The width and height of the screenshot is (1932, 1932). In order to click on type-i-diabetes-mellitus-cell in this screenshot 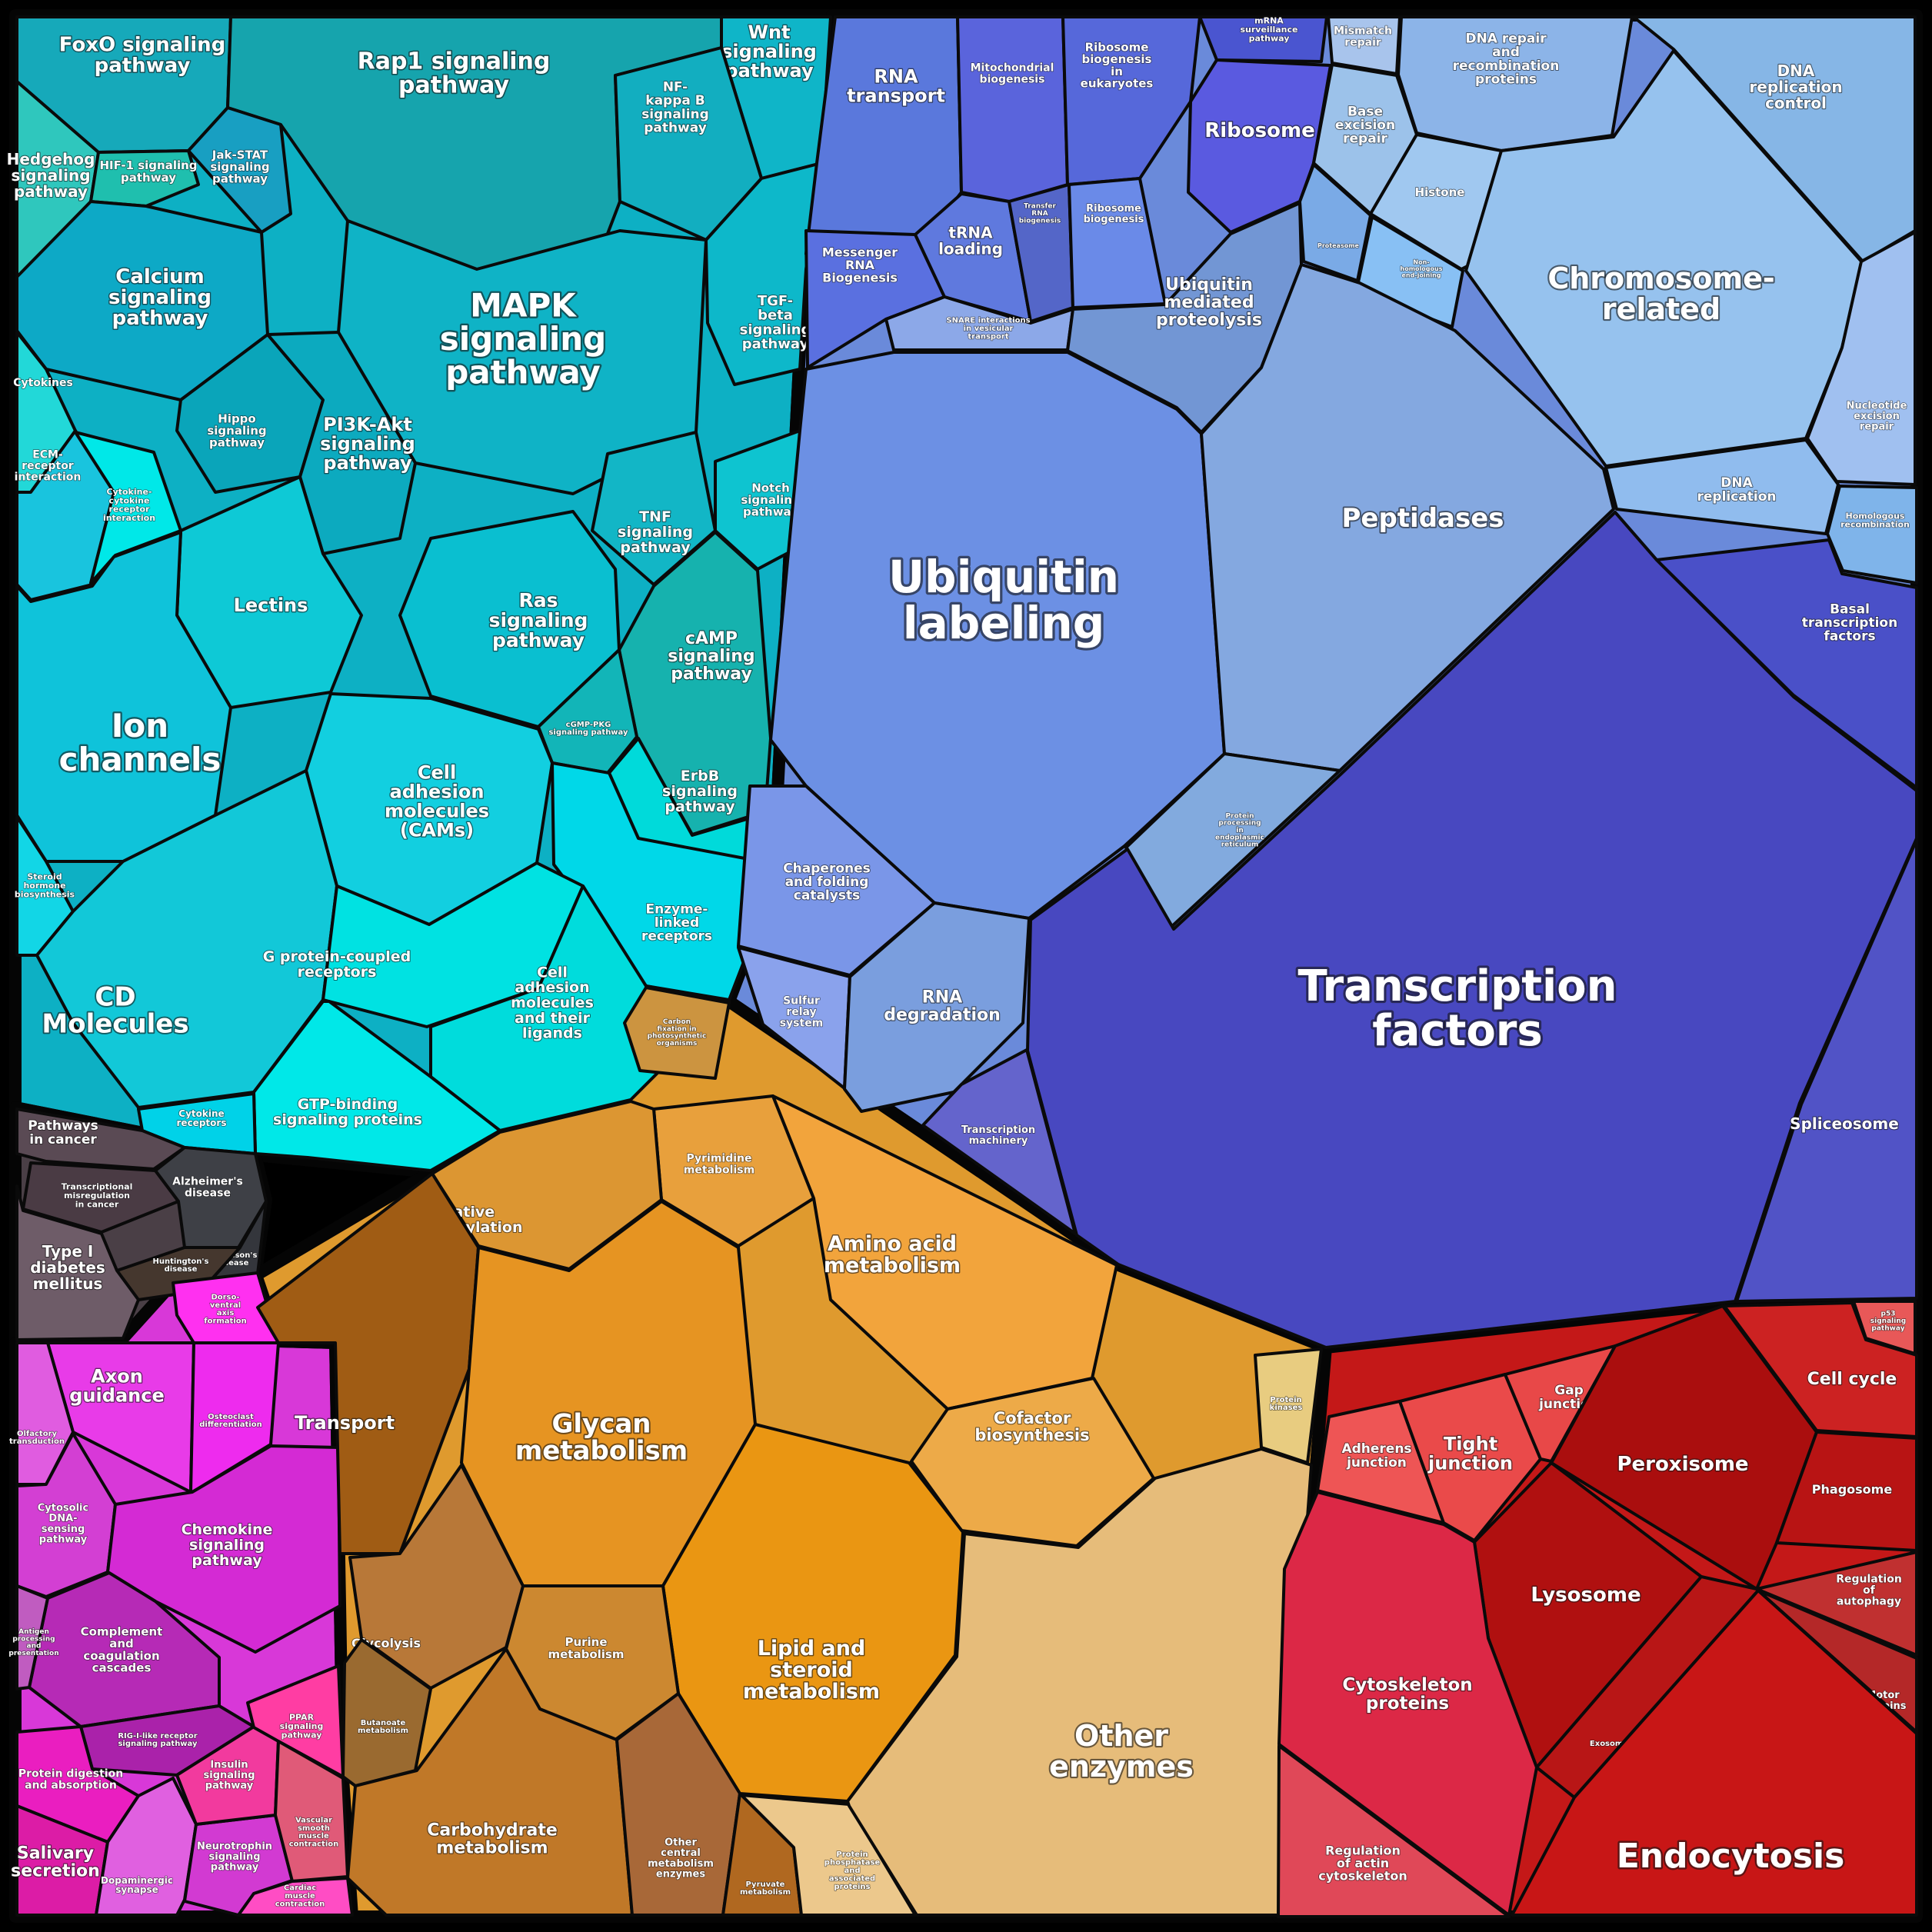, I will do `click(77, 1262)`.